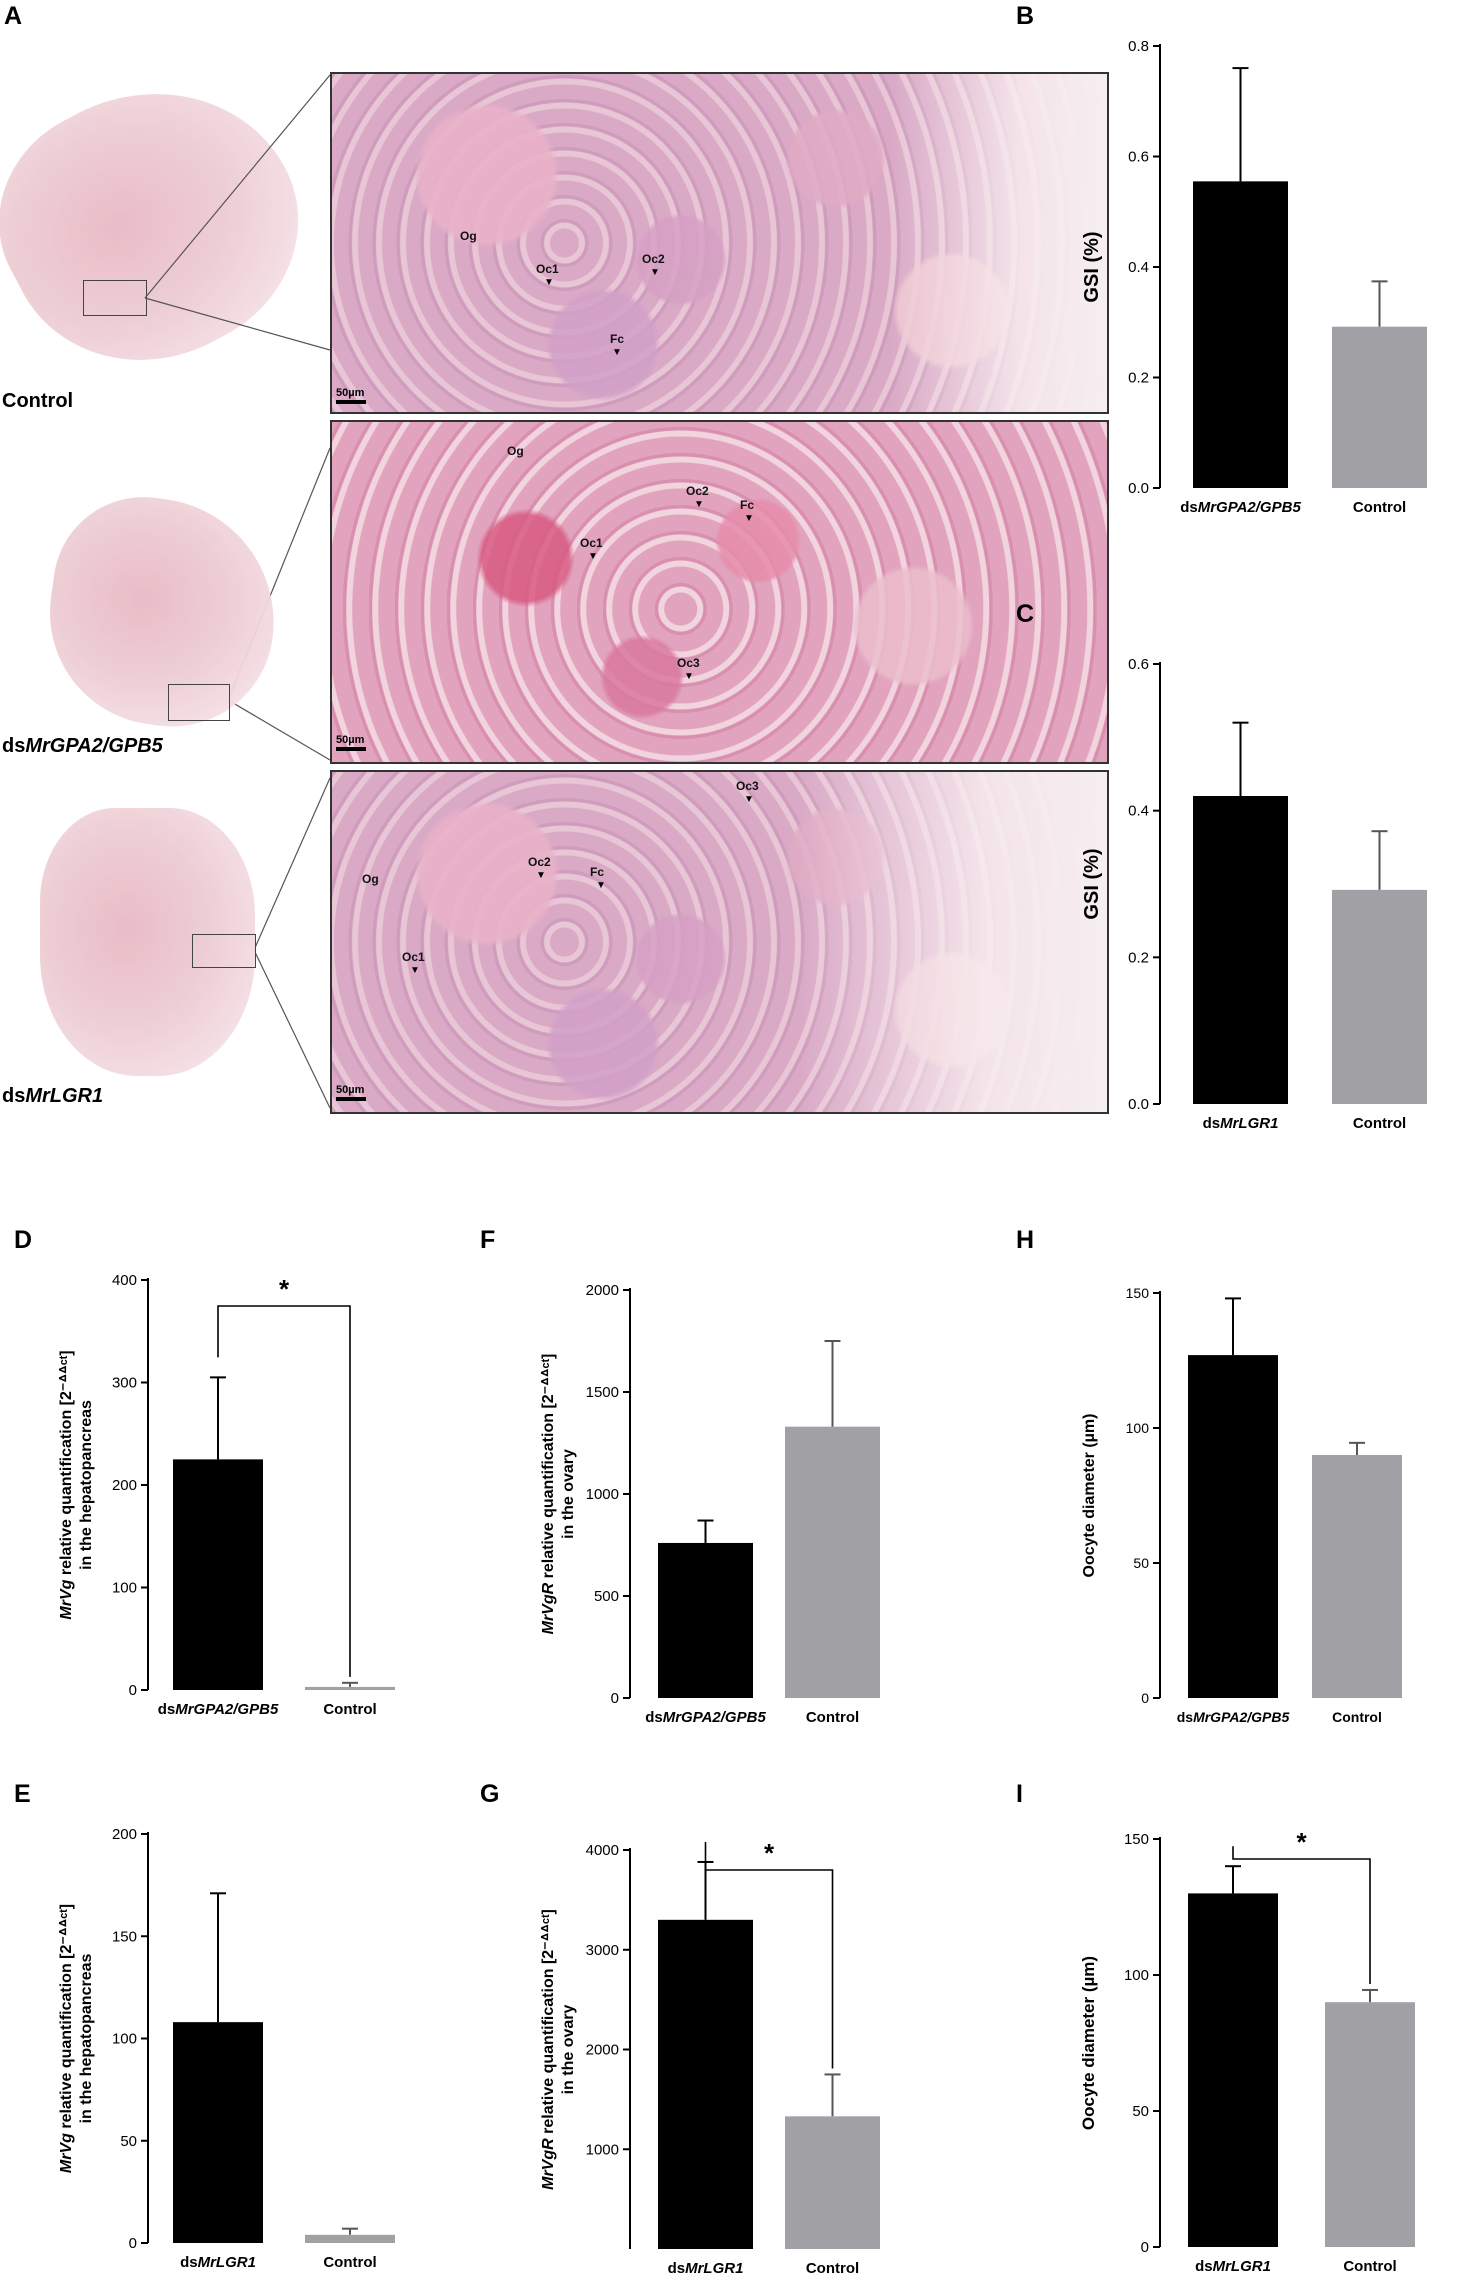 The height and width of the screenshot is (2279, 1458). What do you see at coordinates (53, 1096) in the screenshot?
I see `row-label-dsmrlgr1: dsMrLGR1` at bounding box center [53, 1096].